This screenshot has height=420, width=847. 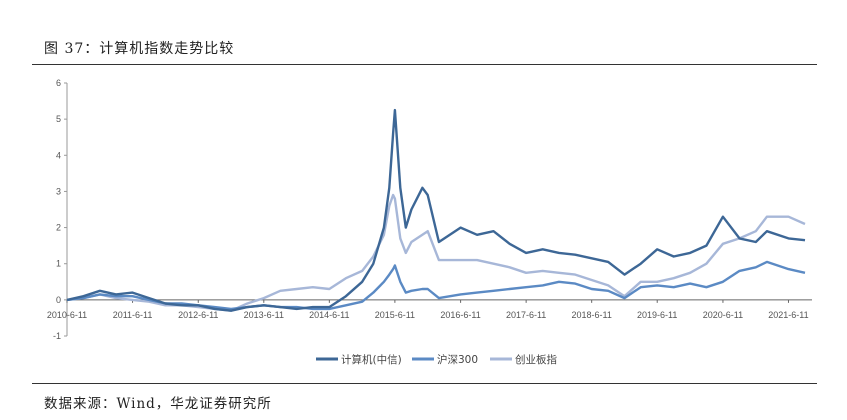 What do you see at coordinates (158, 404) in the screenshot?
I see `source-note: 数据来源：Wind，华龙证券研究所` at bounding box center [158, 404].